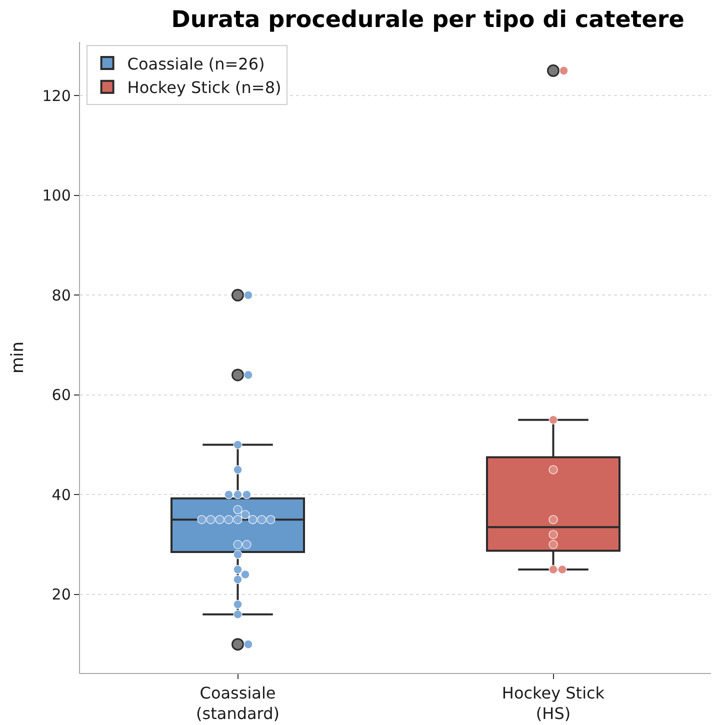  I want to click on x-tick-label: Hockey Stick (HS), so click(554, 703).